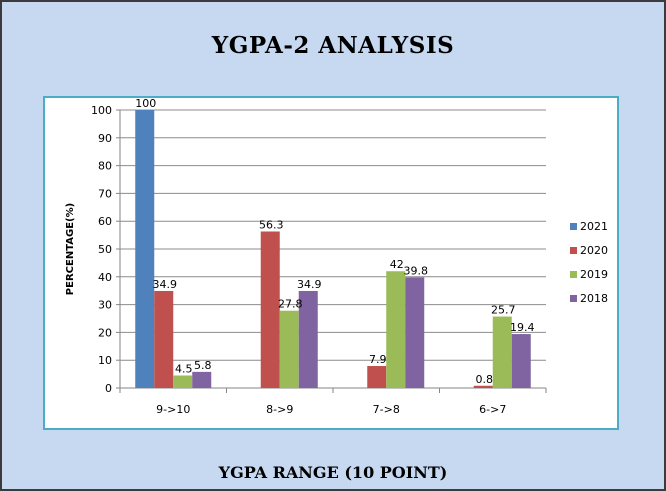 This screenshot has height=491, width=666. What do you see at coordinates (271, 224) in the screenshot?
I see `data-label: 56.3` at bounding box center [271, 224].